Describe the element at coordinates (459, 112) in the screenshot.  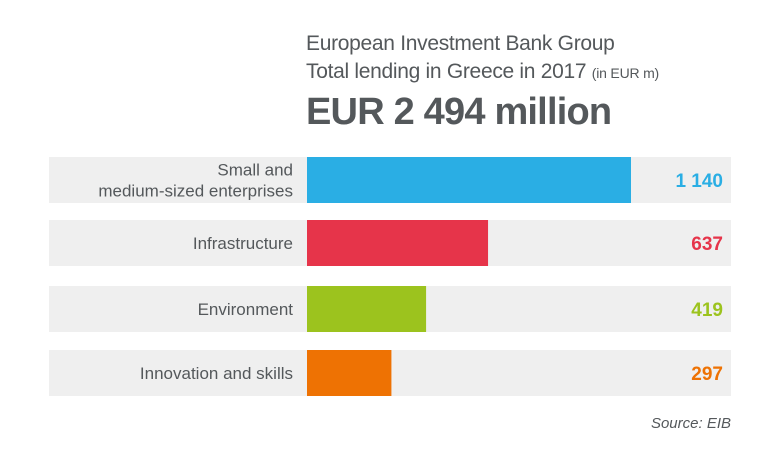
I see `chart-total: EUR 2 494 million` at that location.